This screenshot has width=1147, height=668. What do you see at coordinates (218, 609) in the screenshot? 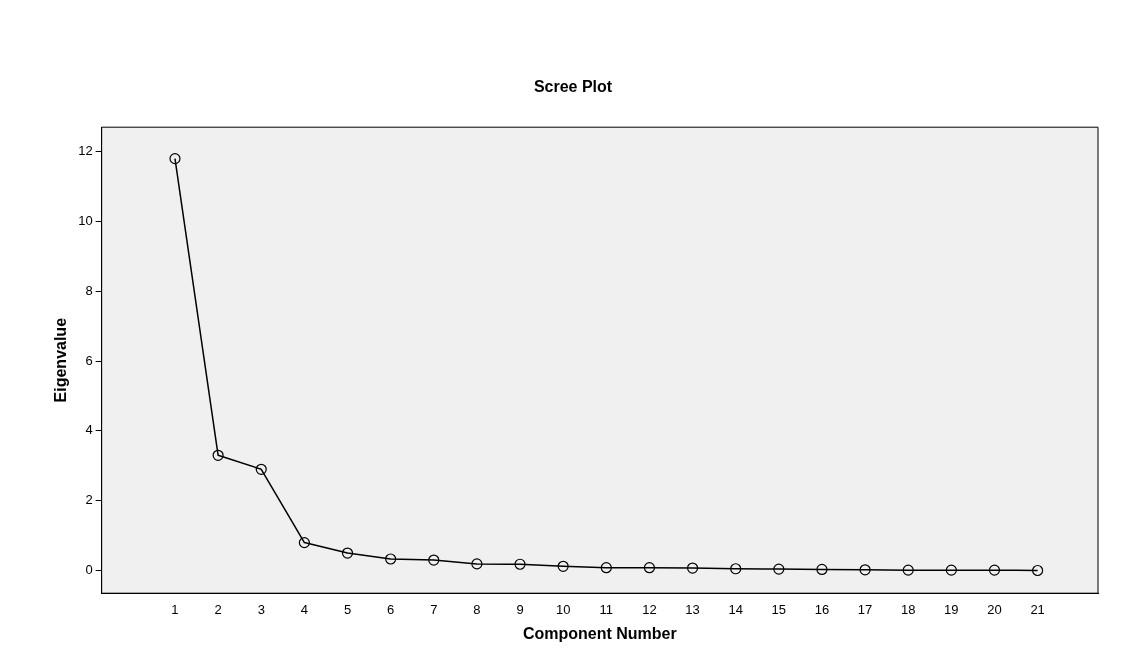
I see `x-tick-label: 2` at bounding box center [218, 609].